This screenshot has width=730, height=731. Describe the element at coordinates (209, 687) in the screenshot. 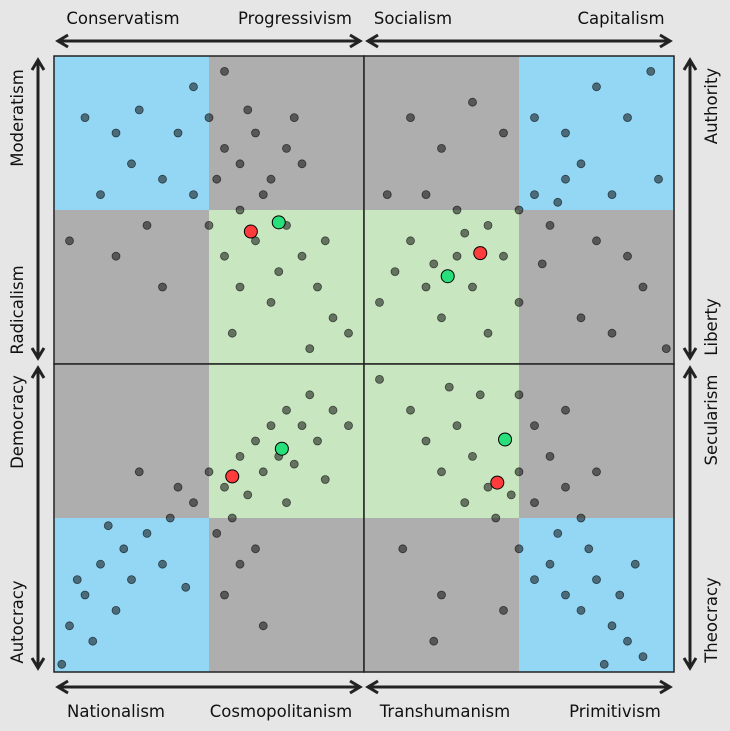

I see `arrow-bottom-left` at that location.